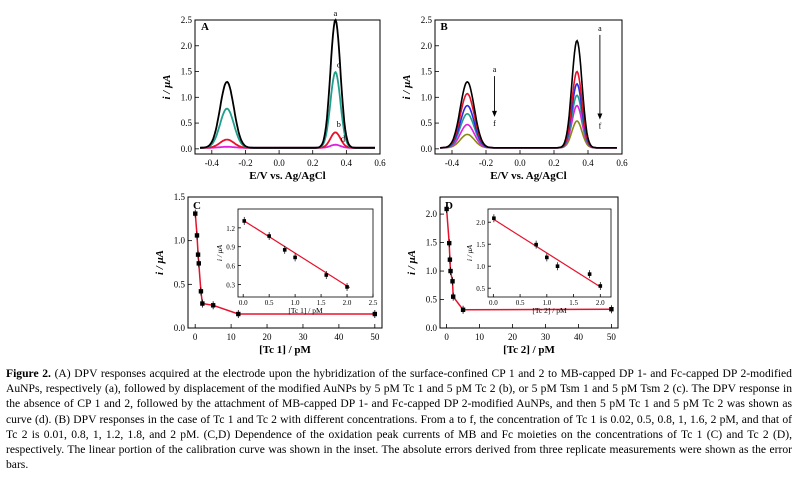 The width and height of the screenshot is (800, 497). What do you see at coordinates (432, 271) in the screenshot?
I see `panel-d-ytick-label: 1.0` at bounding box center [432, 271].